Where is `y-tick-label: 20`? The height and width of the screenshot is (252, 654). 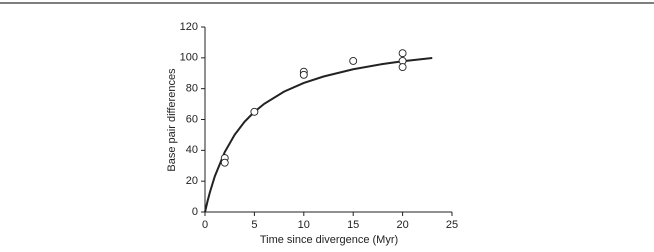 y-tick-label: 20 is located at coordinates (192, 181).